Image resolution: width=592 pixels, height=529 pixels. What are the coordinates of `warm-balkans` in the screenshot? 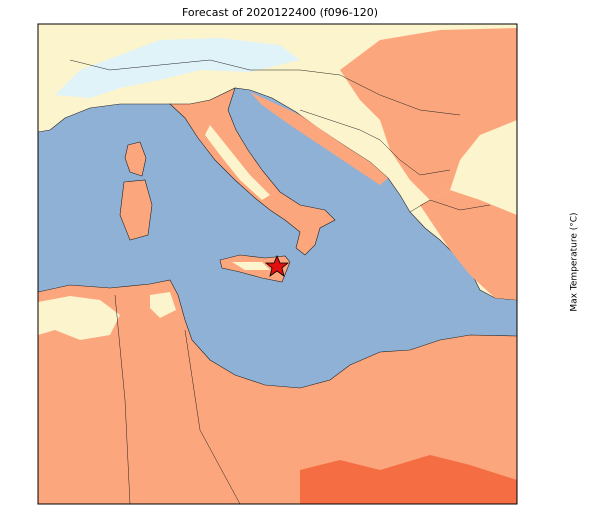 It's located at (428, 114).